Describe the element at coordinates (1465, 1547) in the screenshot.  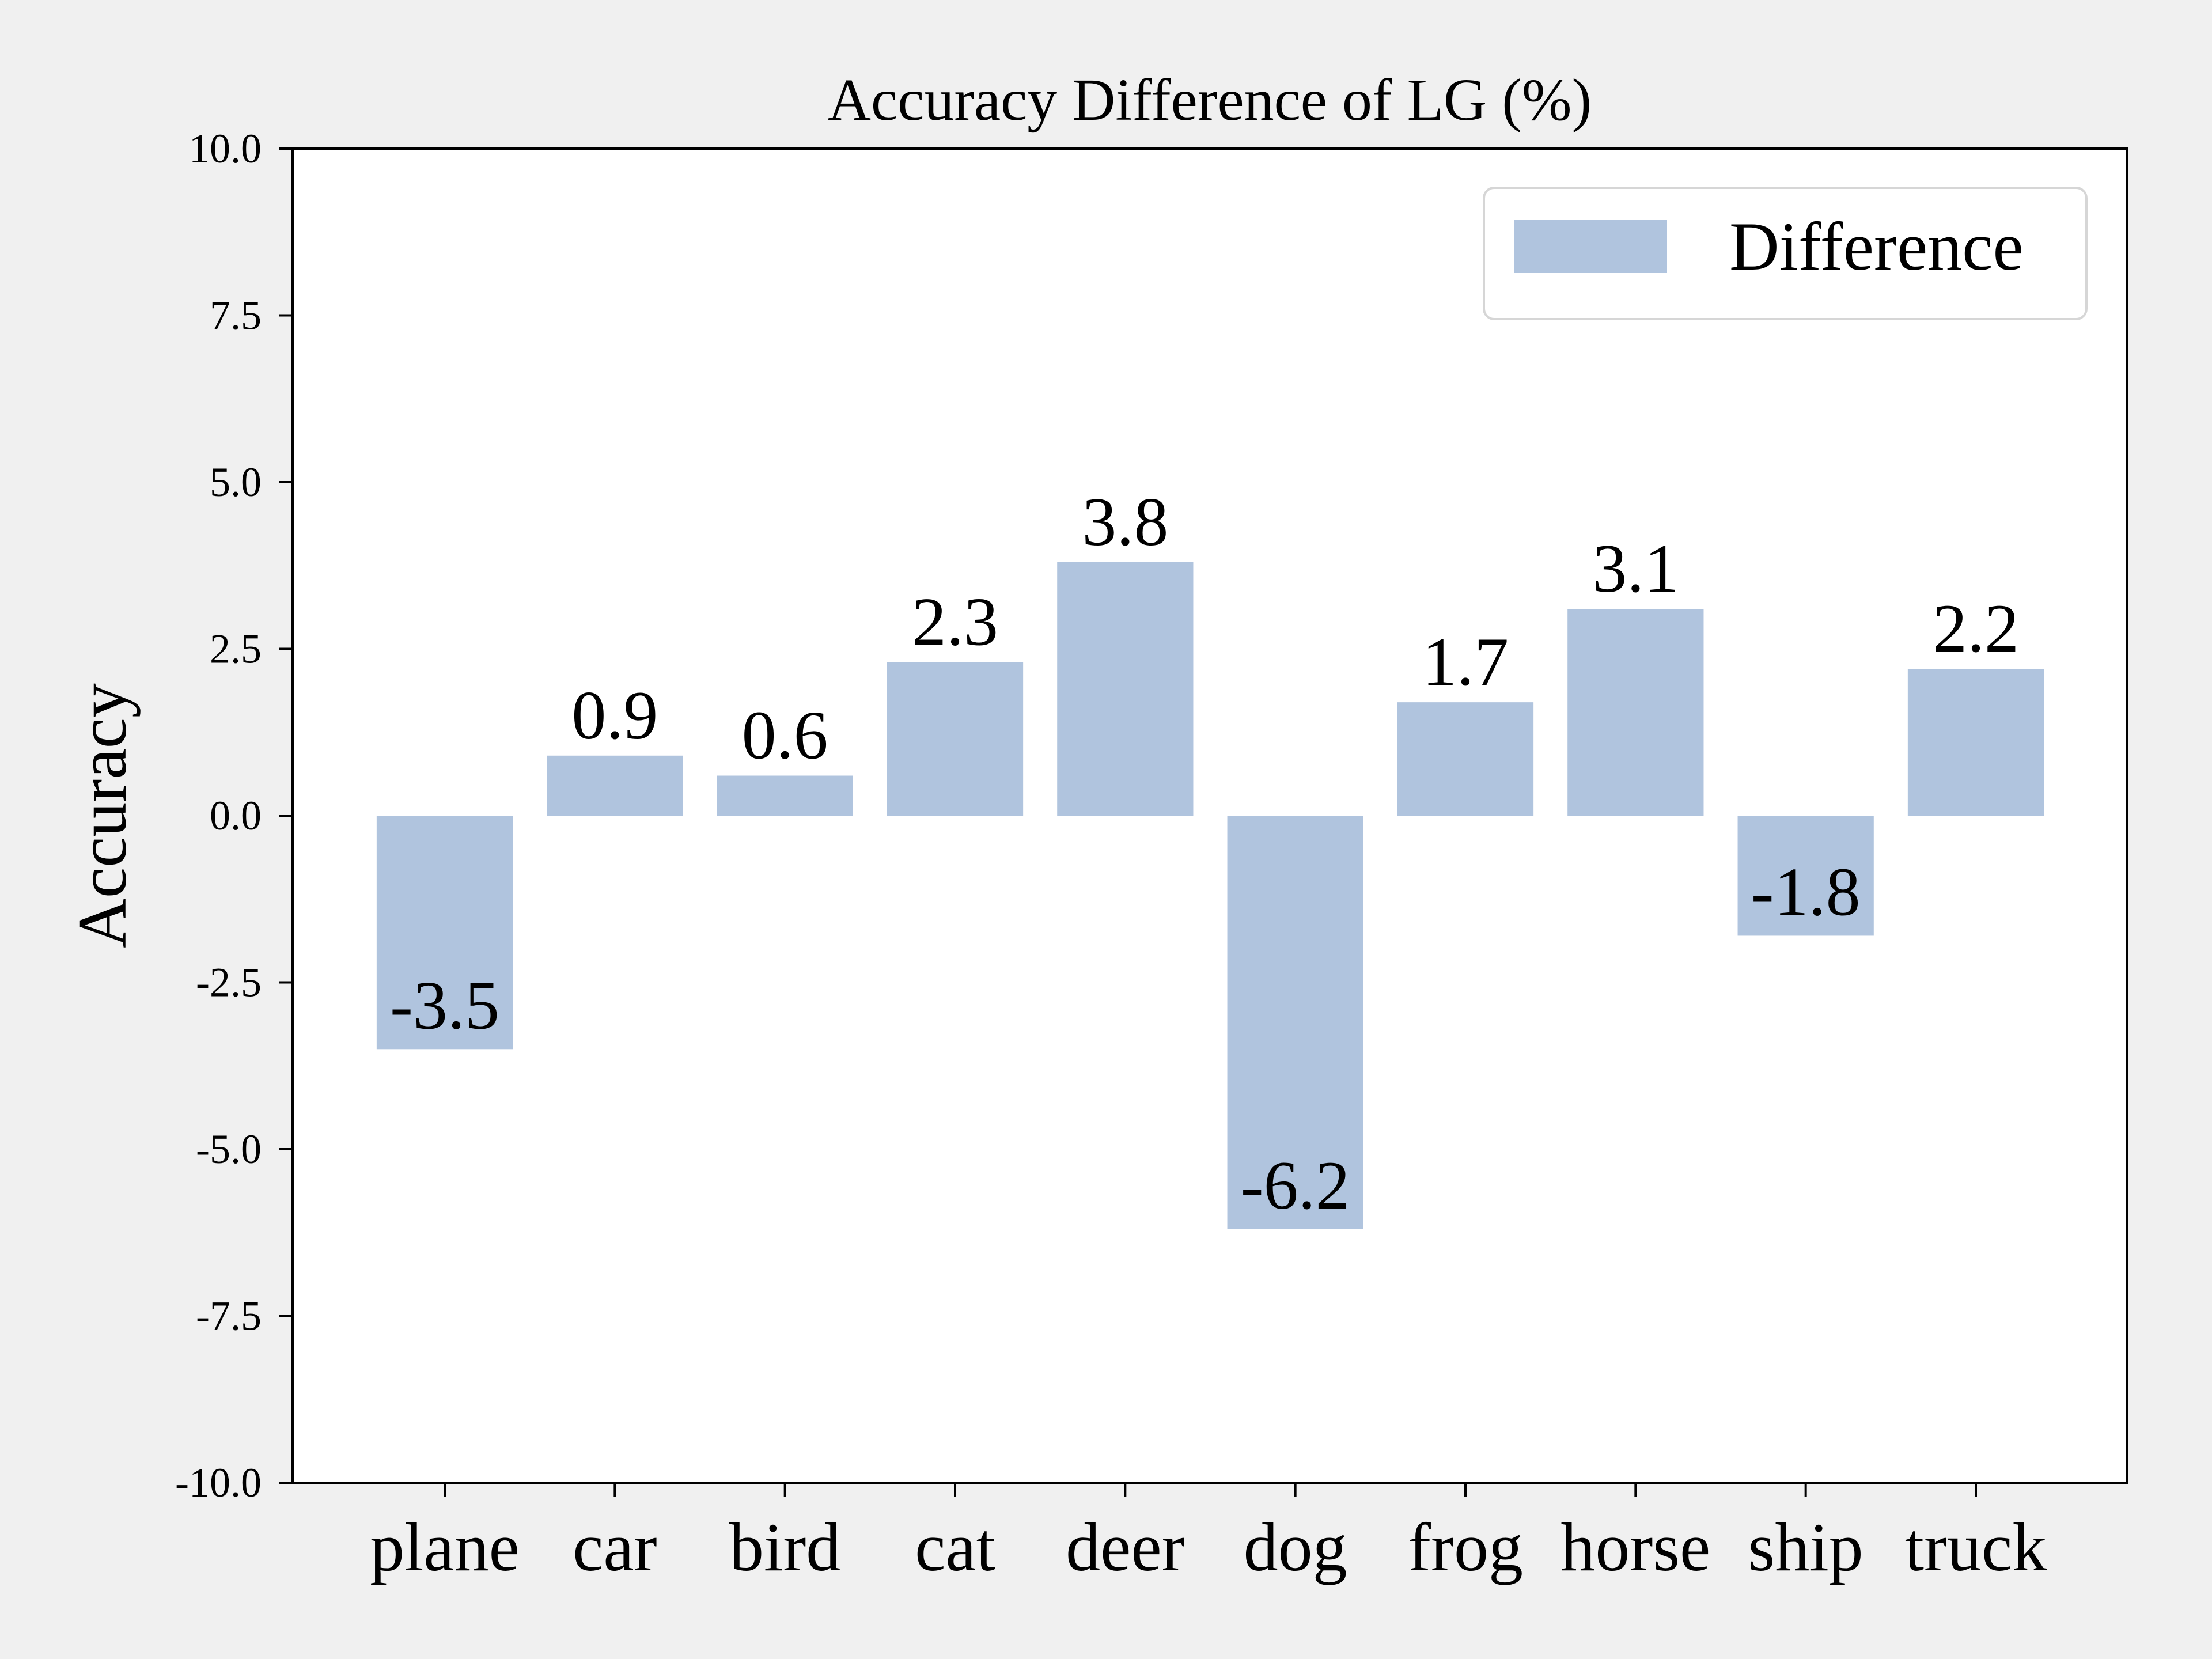
I see `x-tick-label-frog: frog` at that location.